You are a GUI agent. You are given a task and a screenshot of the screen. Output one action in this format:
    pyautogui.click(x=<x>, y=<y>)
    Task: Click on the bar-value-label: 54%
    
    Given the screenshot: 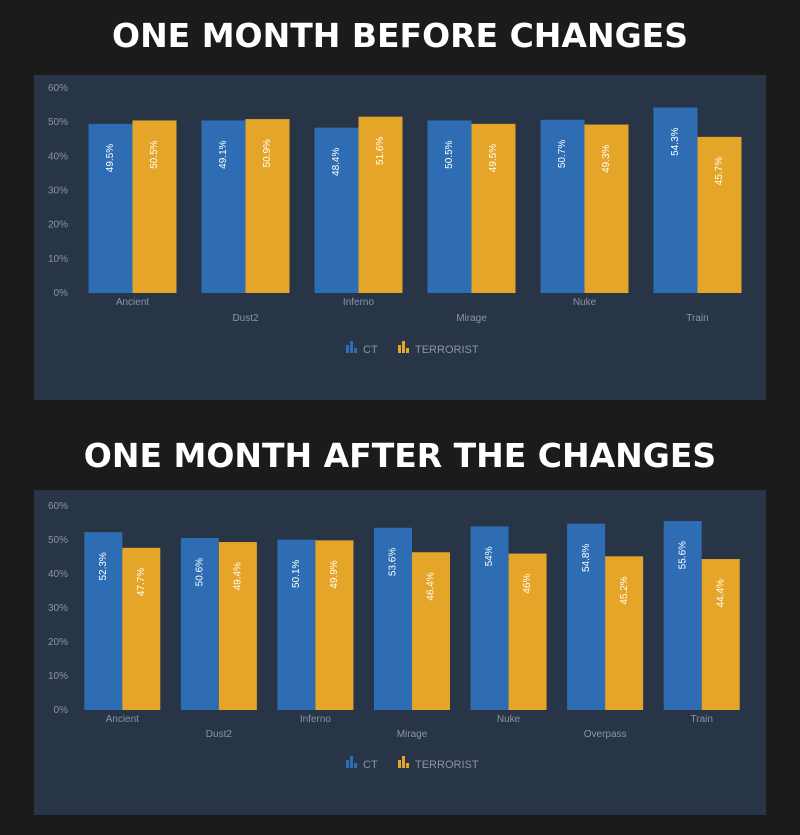 What is the action you would take?
    pyautogui.click(x=489, y=556)
    